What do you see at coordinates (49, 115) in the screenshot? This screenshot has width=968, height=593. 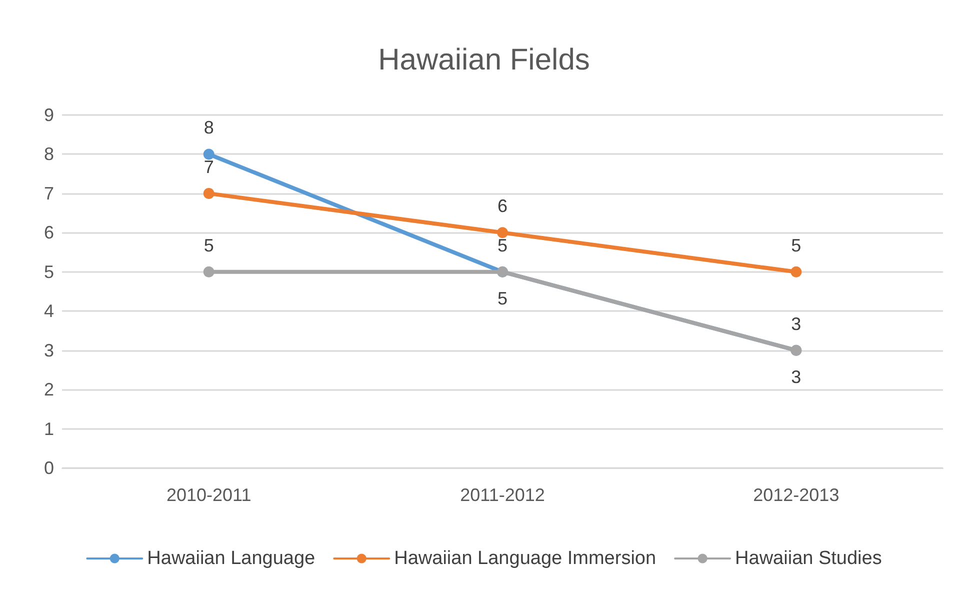 I see `y-tick-label: 9` at bounding box center [49, 115].